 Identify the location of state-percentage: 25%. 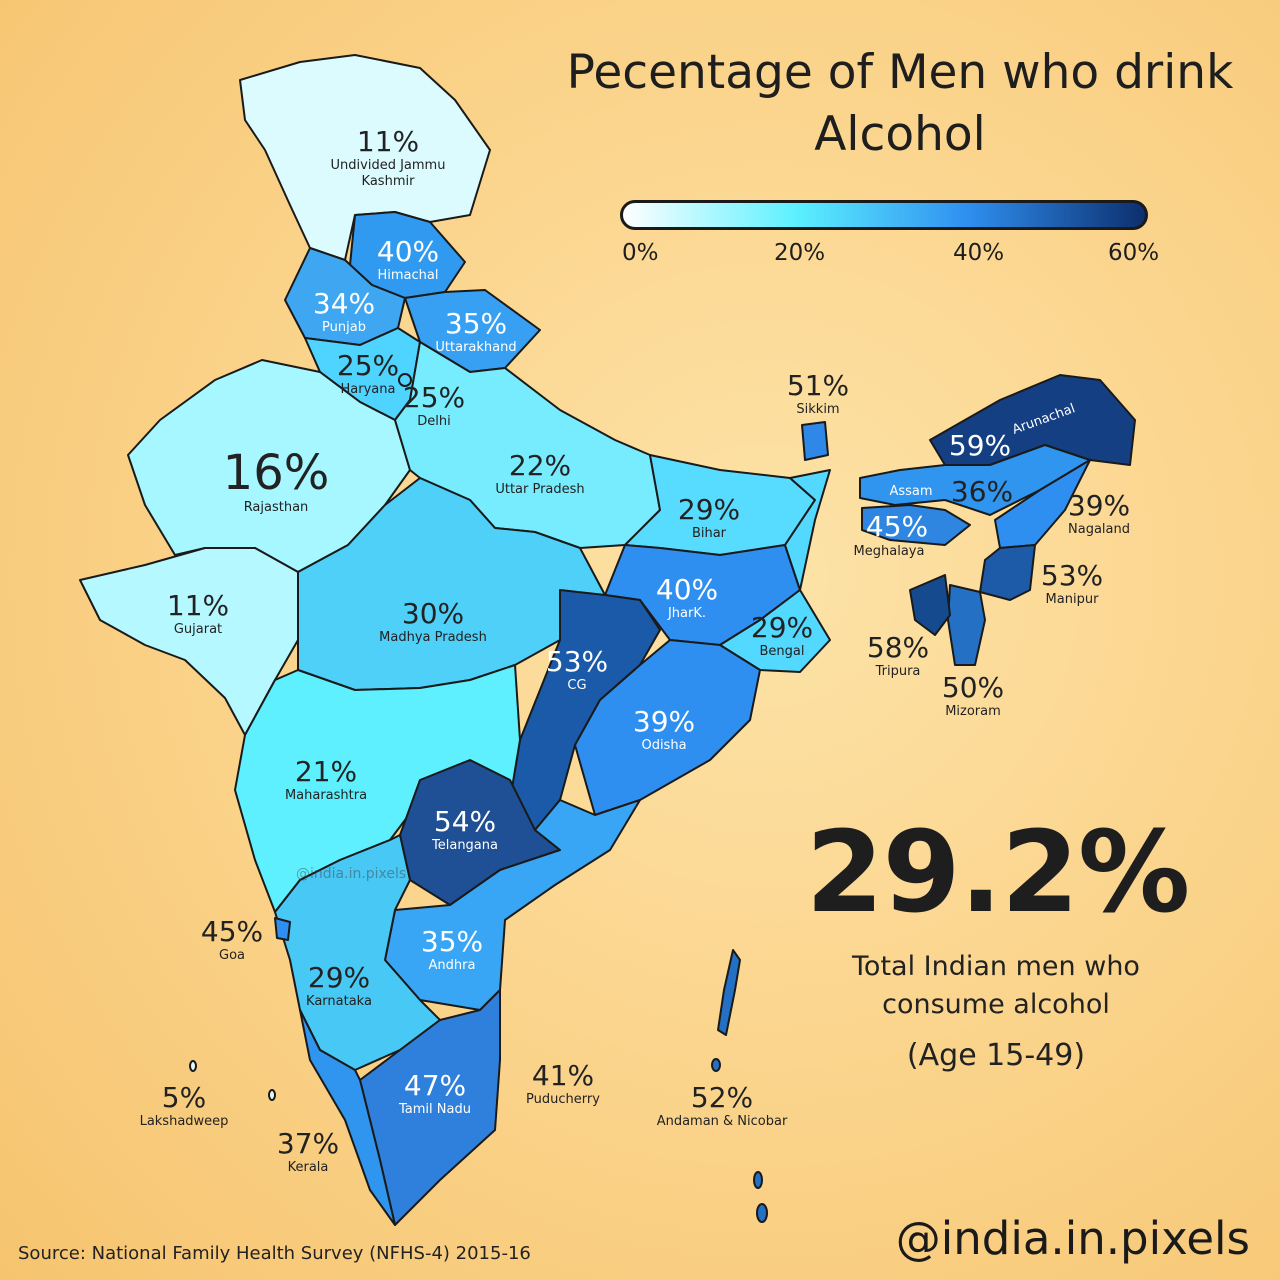
(368, 365).